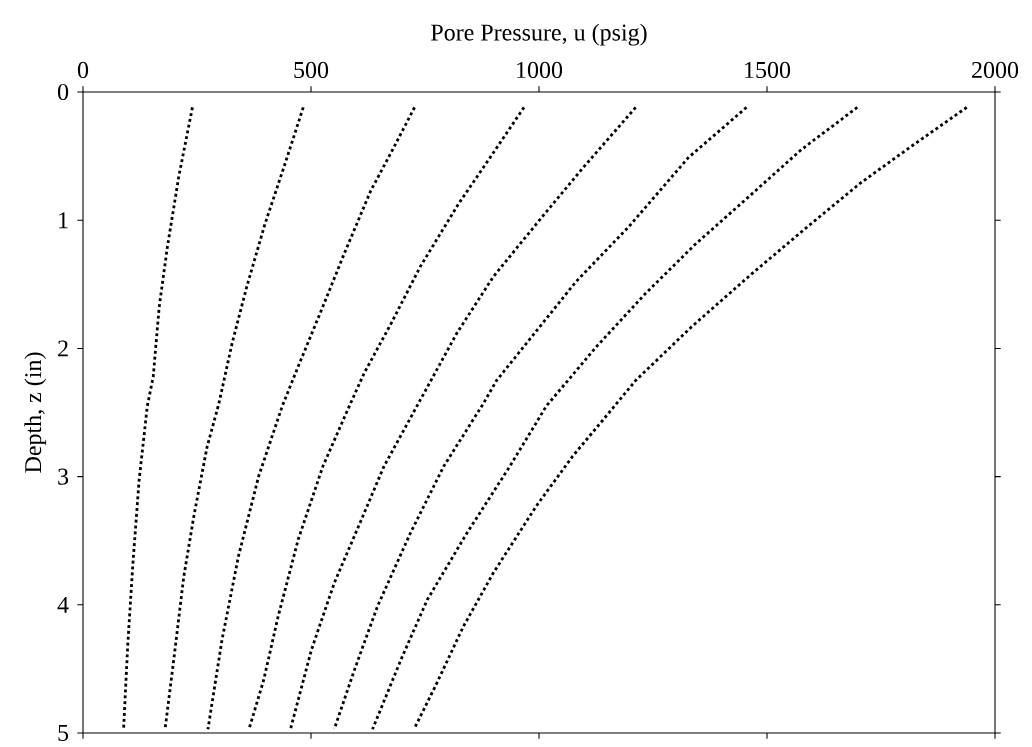 The width and height of the screenshot is (1032, 747). What do you see at coordinates (63, 733) in the screenshot?
I see `y-tick-label: 5` at bounding box center [63, 733].